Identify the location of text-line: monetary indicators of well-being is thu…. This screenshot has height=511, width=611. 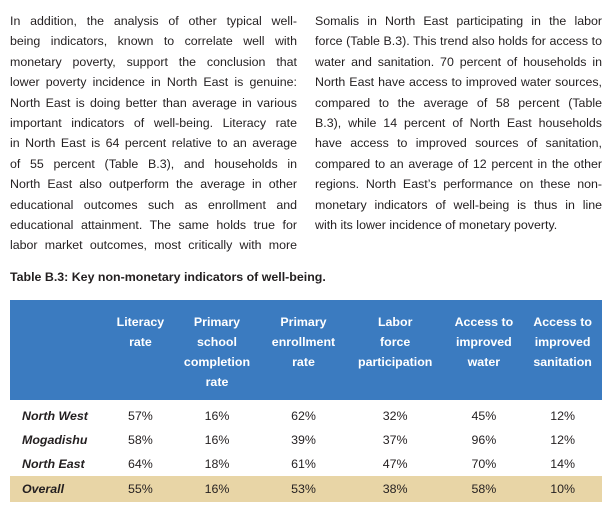
(458, 204).